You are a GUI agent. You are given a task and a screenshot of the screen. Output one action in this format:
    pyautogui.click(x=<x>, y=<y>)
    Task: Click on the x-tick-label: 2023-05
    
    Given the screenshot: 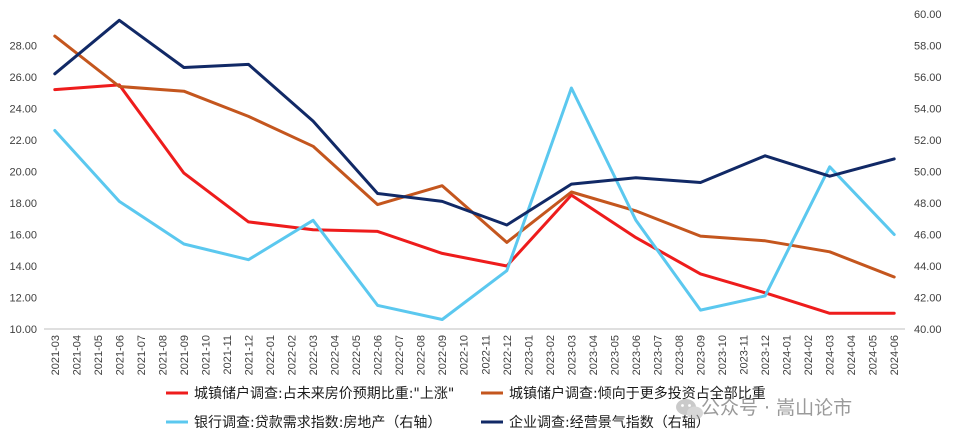 What is the action you would take?
    pyautogui.click(x=615, y=355)
    